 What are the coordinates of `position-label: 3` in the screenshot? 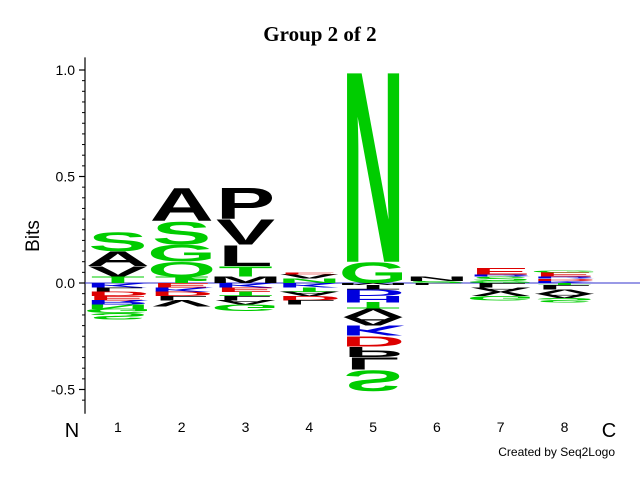 It's located at (246, 427).